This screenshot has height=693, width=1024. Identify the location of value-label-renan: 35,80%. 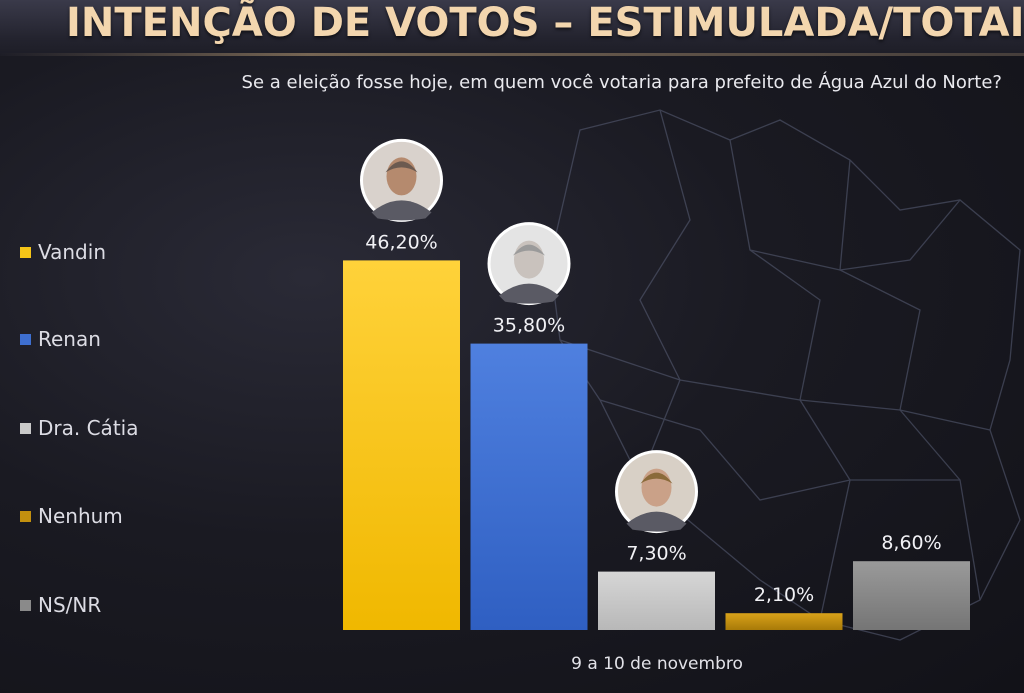
(529, 326).